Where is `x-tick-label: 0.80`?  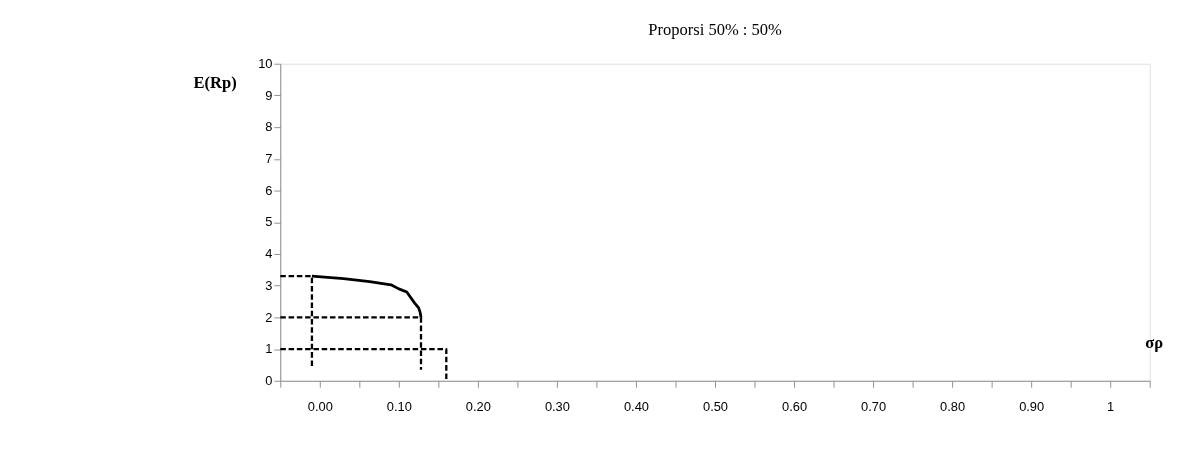 x-tick-label: 0.80 is located at coordinates (953, 406).